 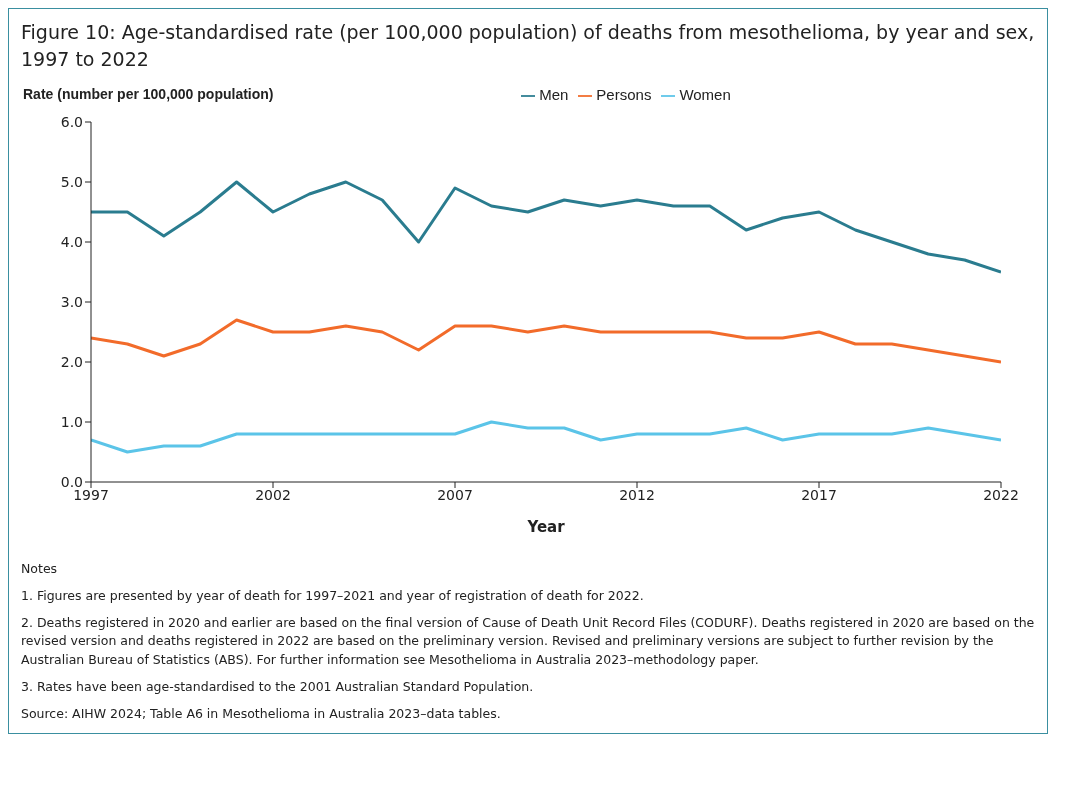 What do you see at coordinates (528, 46) in the screenshot?
I see `chart-title: Figure 10: Age-standardised rate (per 100,000 population) of deaths from mesothelioma, by year and sex, 1997 to 2022` at bounding box center [528, 46].